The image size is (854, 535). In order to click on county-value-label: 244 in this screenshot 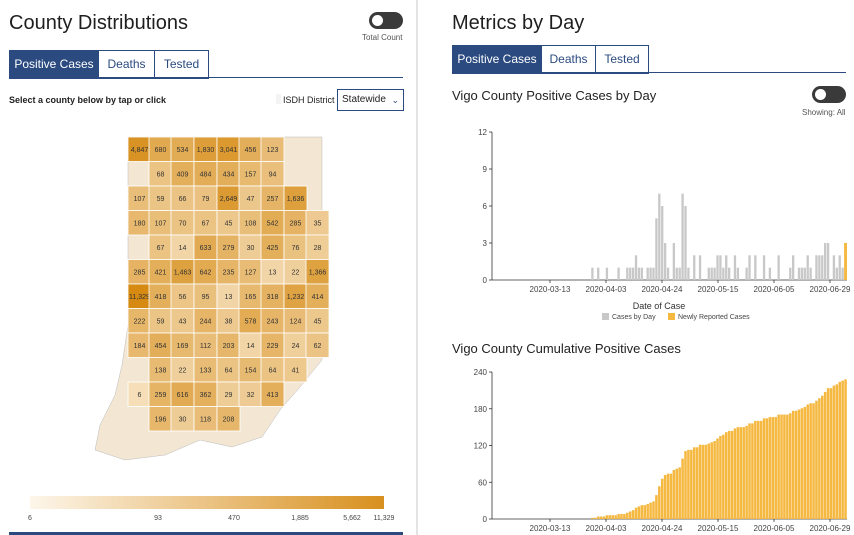, I will do `click(206, 322)`.